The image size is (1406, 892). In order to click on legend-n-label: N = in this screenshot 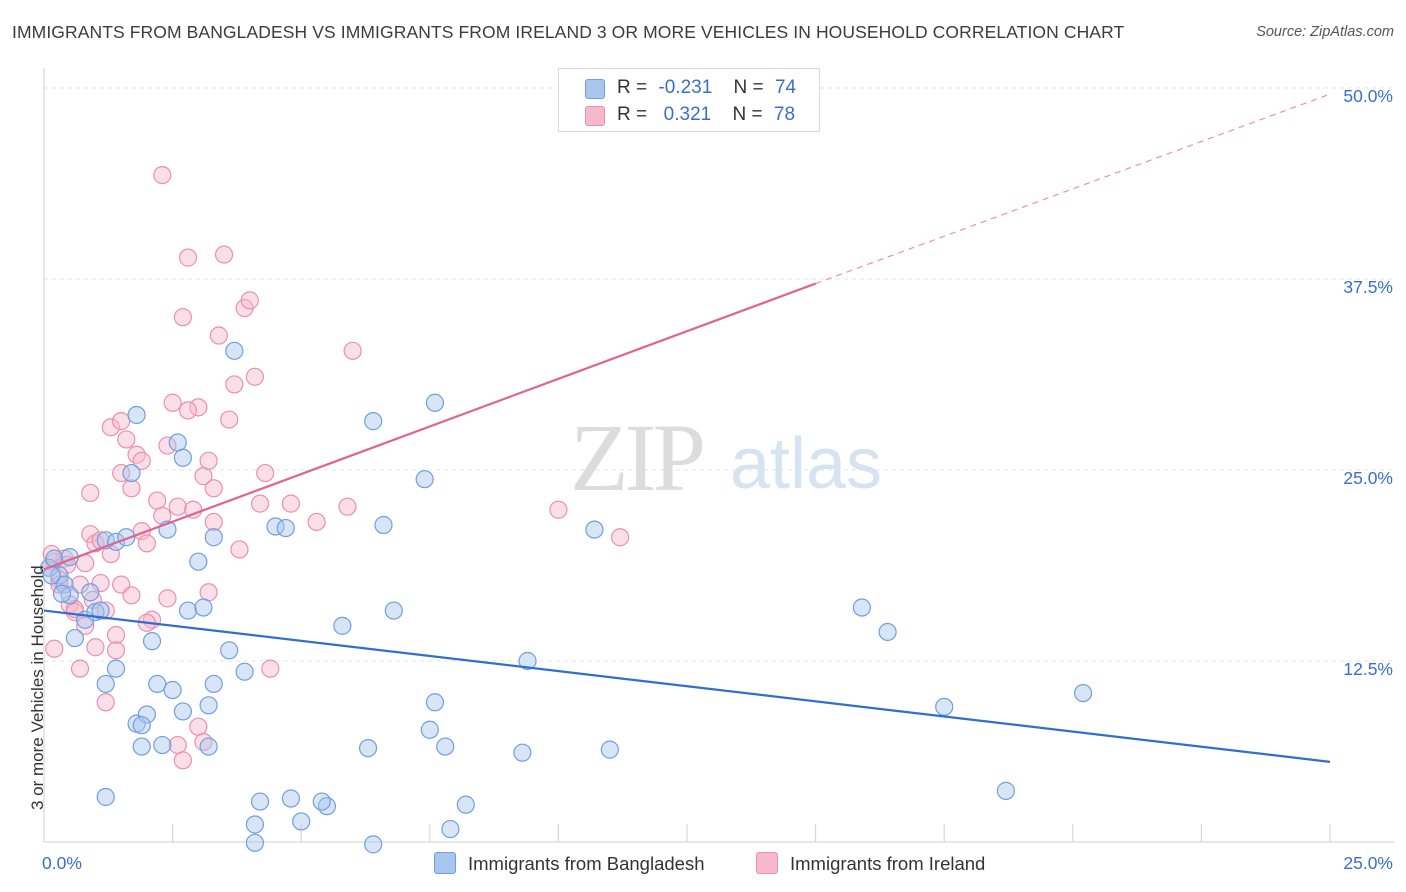, I will do `click(747, 114)`.